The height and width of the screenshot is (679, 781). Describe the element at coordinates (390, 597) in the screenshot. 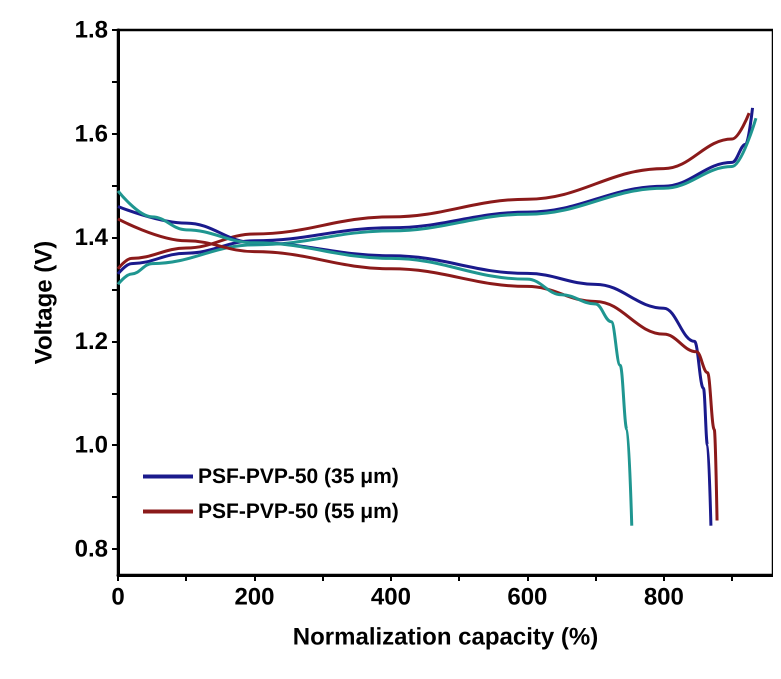

I see `x-tick-label: 400` at that location.